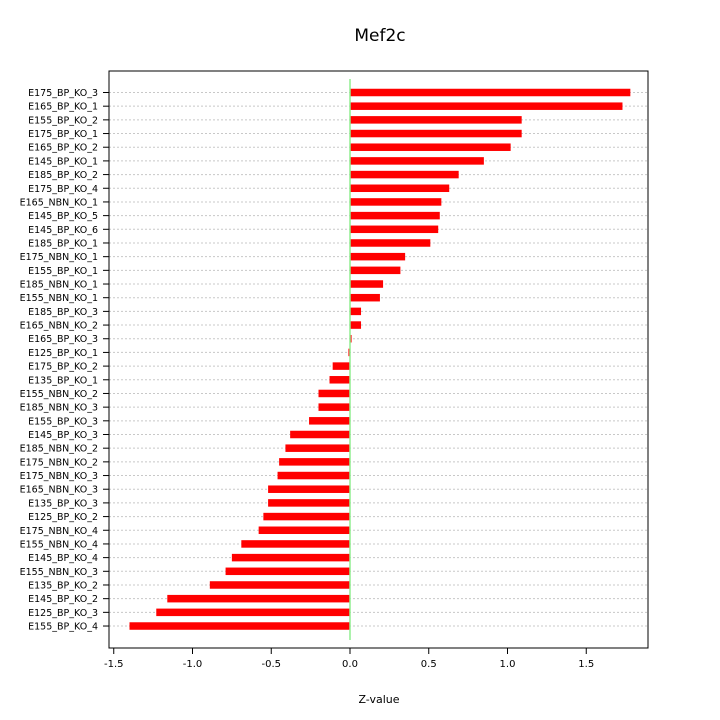 The image size is (720, 720). I want to click on category-label: E125_BP_KO_3, so click(63, 613).